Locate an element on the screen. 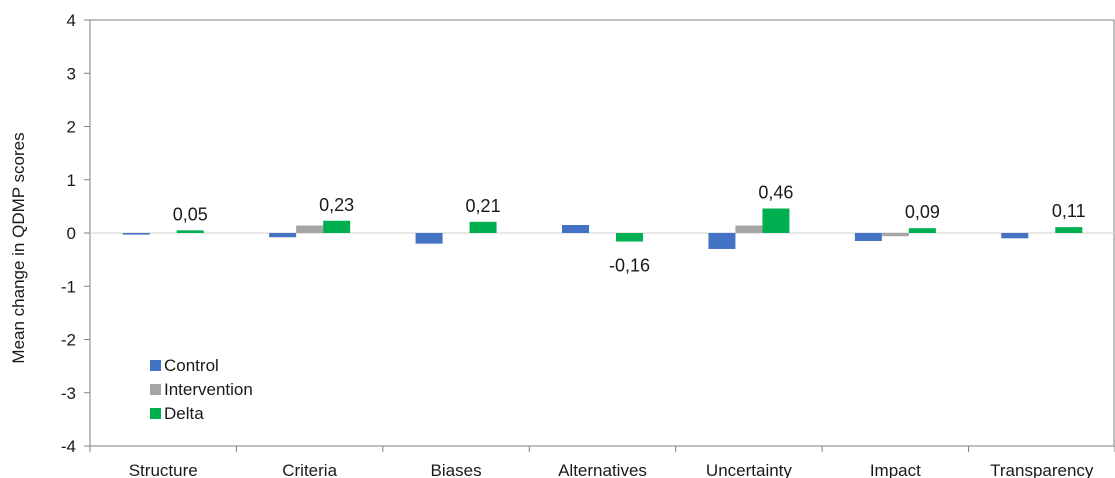  x-category-label: Impact is located at coordinates (895, 469).